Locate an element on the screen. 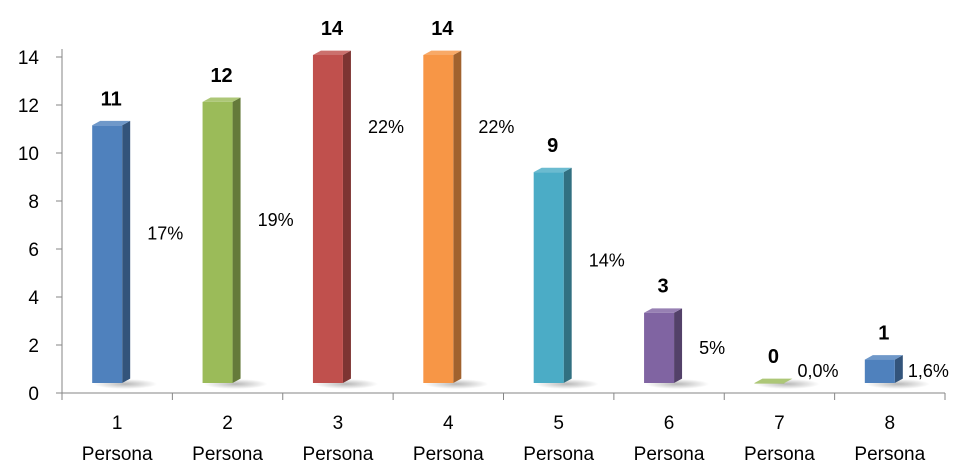  x-tick-label: 5 is located at coordinates (558, 423).